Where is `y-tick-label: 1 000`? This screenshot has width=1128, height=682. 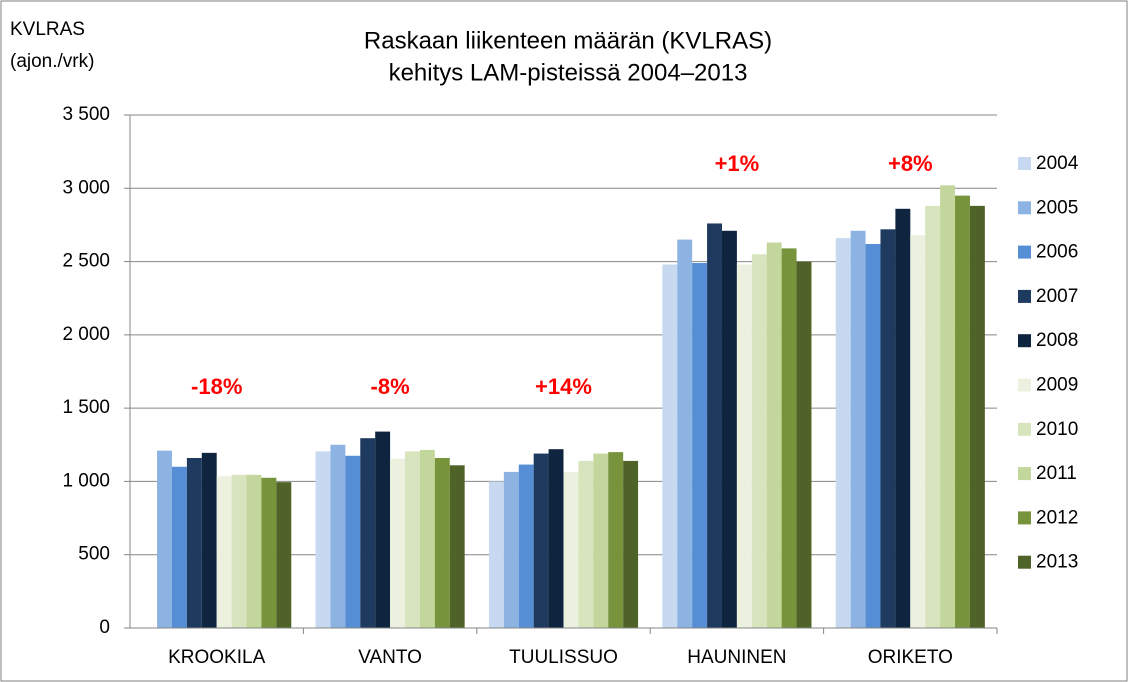 y-tick-label: 1 000 is located at coordinates (86, 480).